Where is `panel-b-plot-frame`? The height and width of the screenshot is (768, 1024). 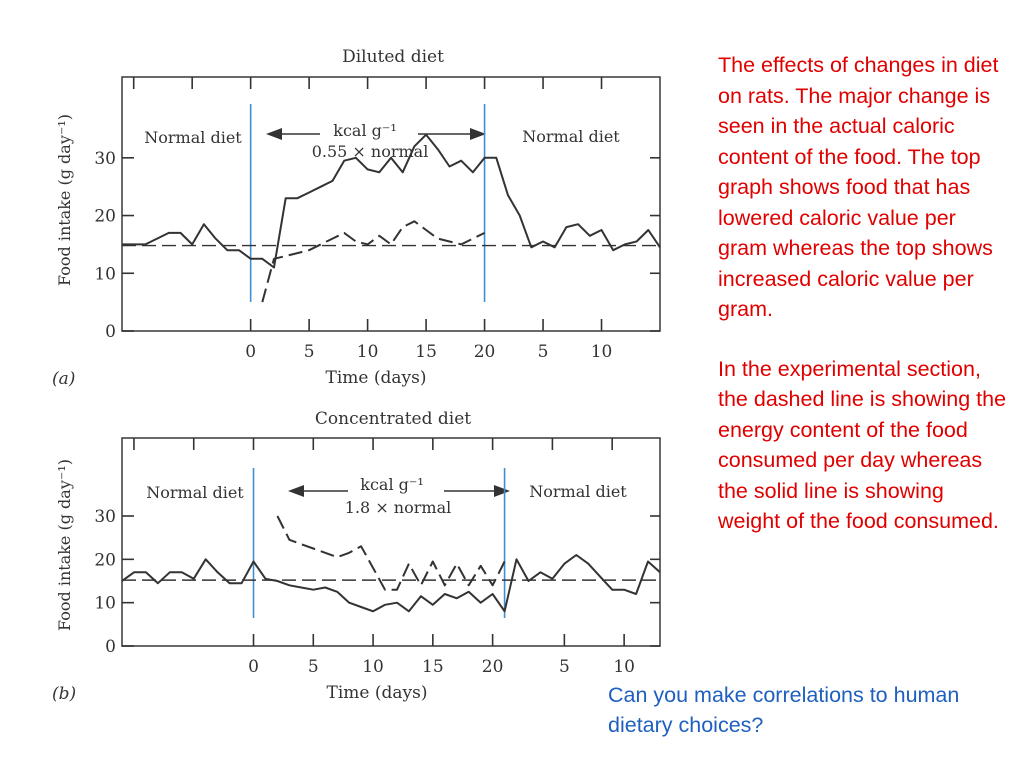
panel-b-plot-frame is located at coordinates (391, 542).